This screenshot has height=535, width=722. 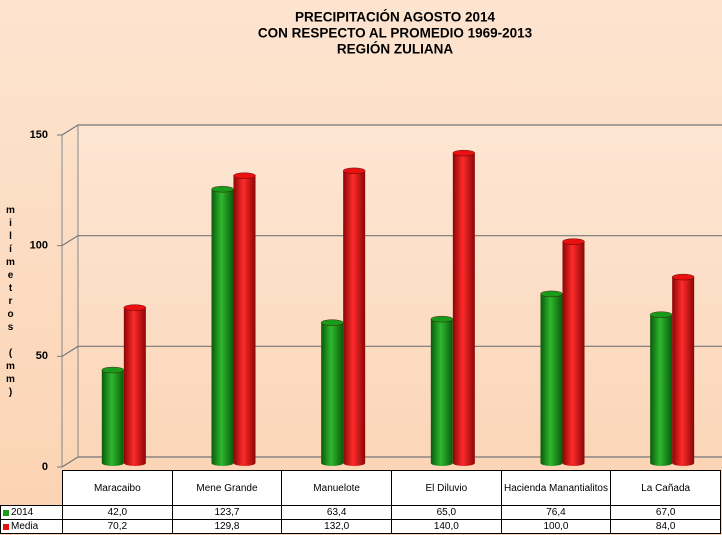 I want to click on x-tick-label: Hacienda Manantialitos, so click(x=556, y=488).